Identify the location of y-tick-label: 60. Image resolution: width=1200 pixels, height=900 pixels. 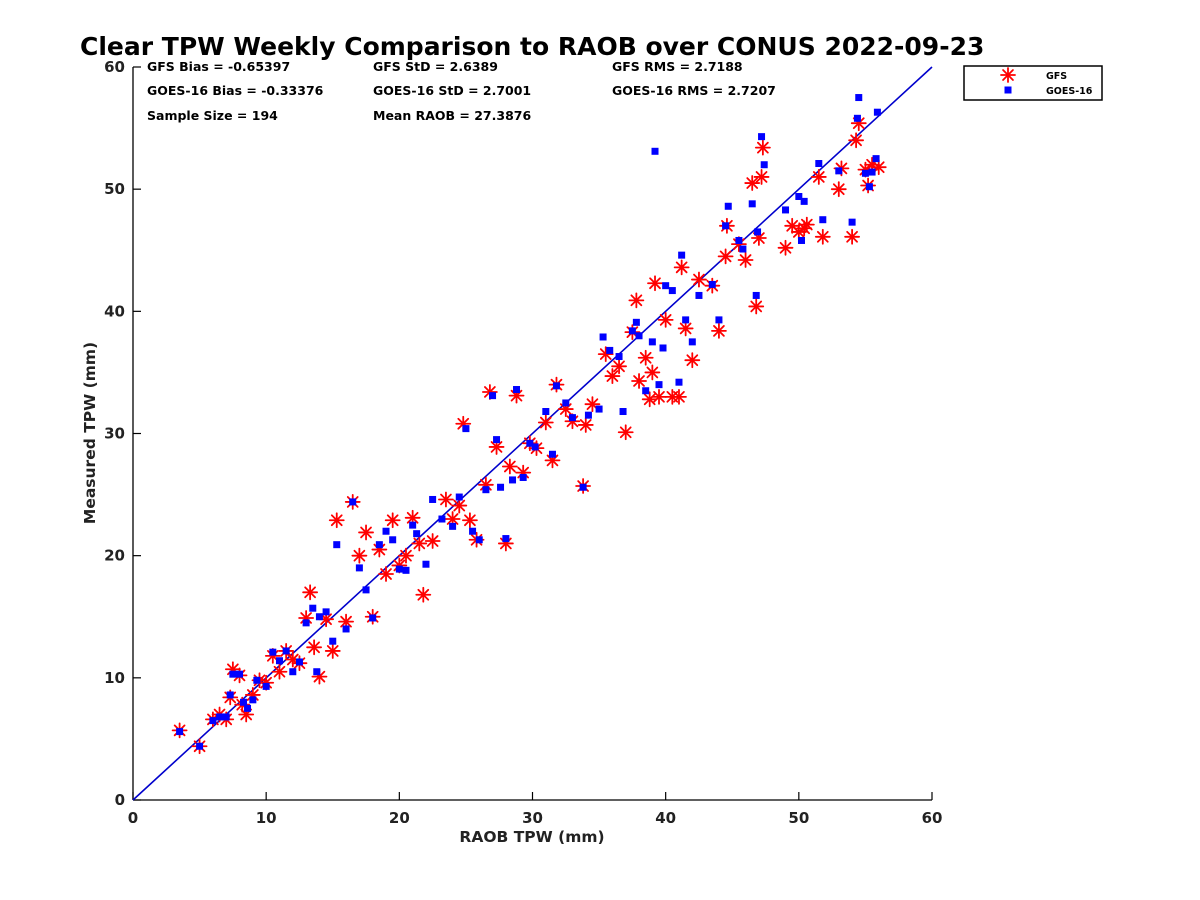
(114, 67).